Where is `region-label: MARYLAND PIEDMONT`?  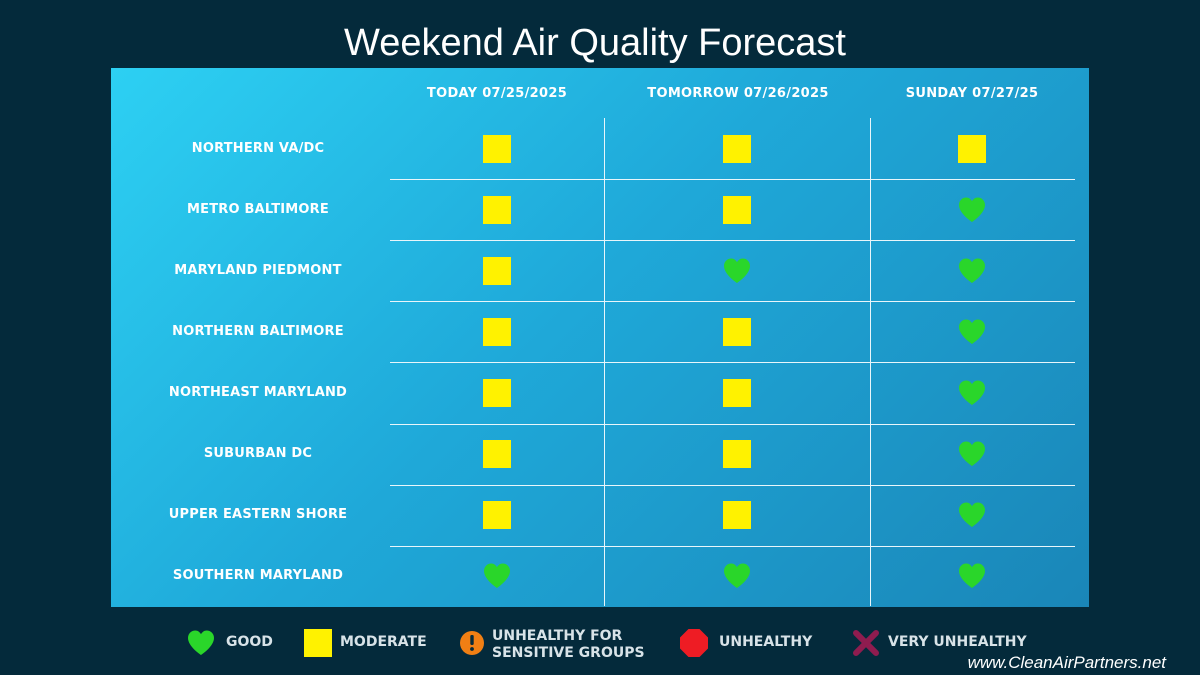 region-label: MARYLAND PIEDMONT is located at coordinates (258, 270).